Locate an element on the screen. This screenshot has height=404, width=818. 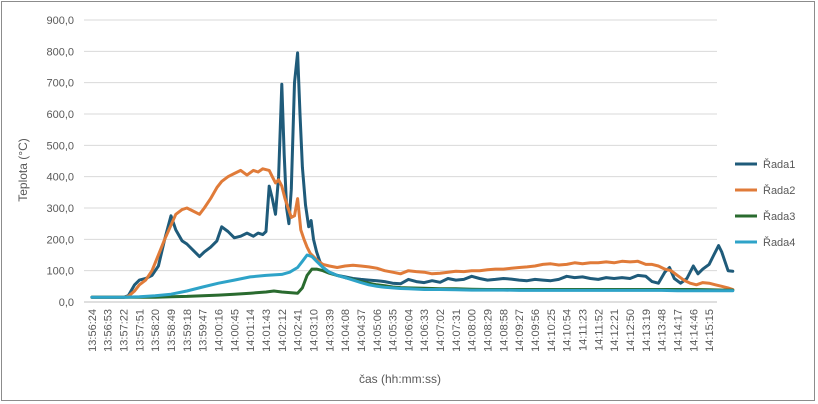
x-tick-label: 14:15:15 is located at coordinates (710, 330).